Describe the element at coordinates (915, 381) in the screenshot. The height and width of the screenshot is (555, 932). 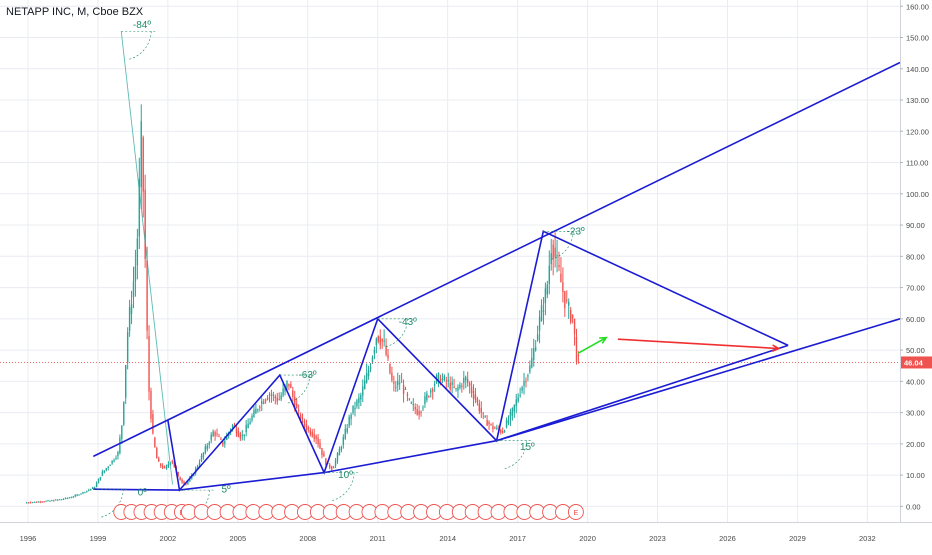
I see `price-tick-label: 40.00` at that location.